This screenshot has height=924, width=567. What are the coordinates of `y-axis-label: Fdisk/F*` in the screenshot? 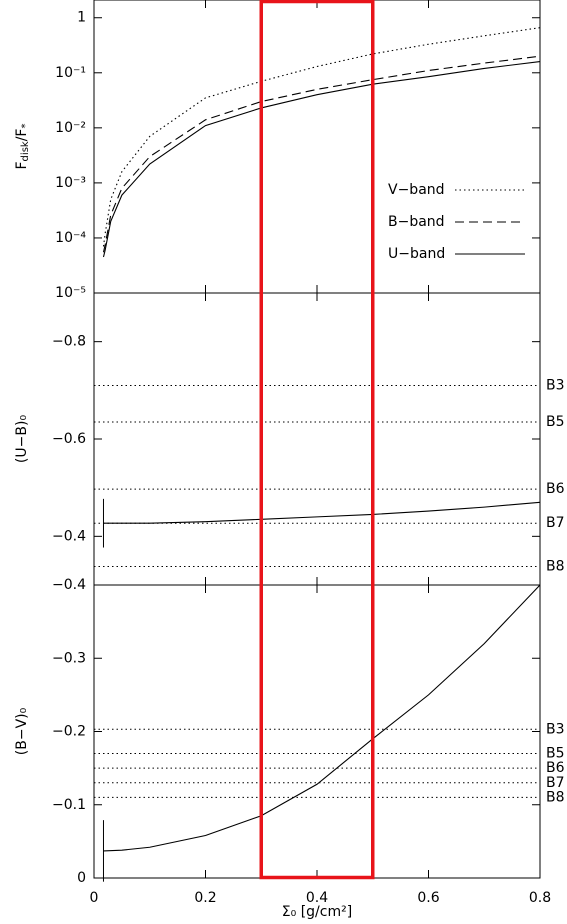 It's located at (22, 147).